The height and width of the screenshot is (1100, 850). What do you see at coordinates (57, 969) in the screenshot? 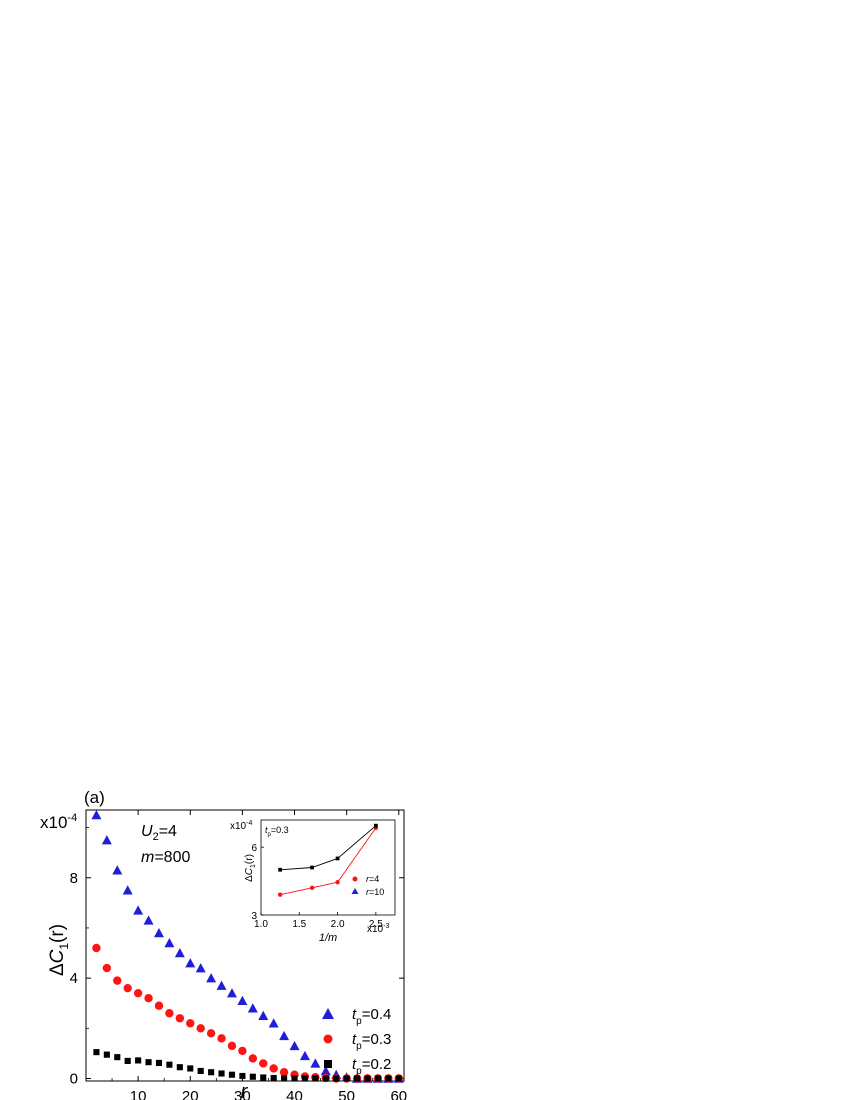
I see `main-ylabel-delta: Δ` at bounding box center [57, 969].